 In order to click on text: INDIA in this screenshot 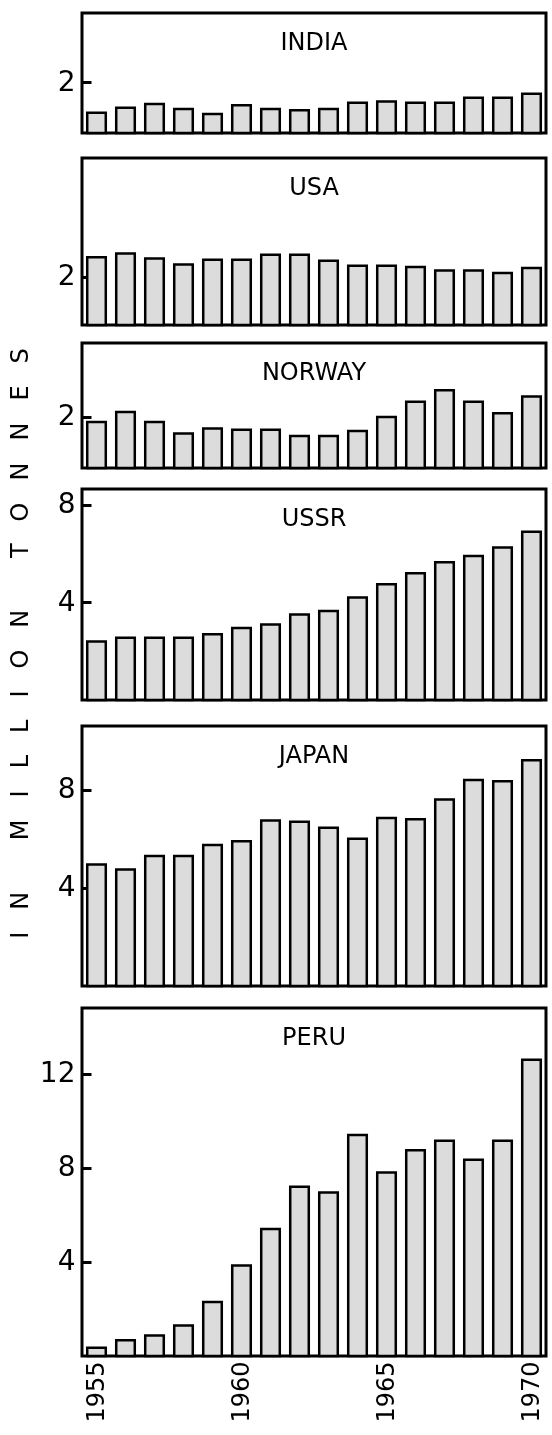, I will do `click(314, 42)`.